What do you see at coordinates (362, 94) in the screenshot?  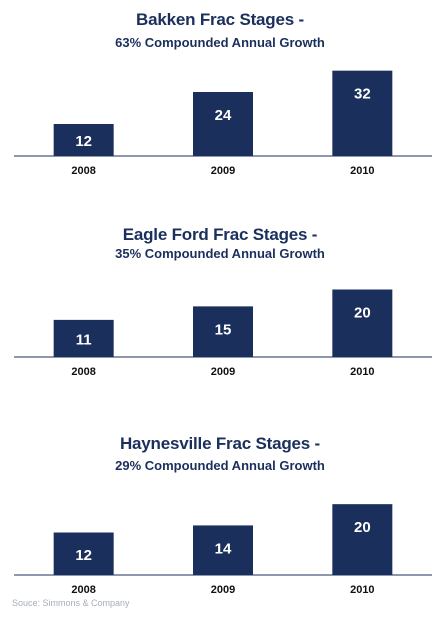 I see `data-label: 32` at bounding box center [362, 94].